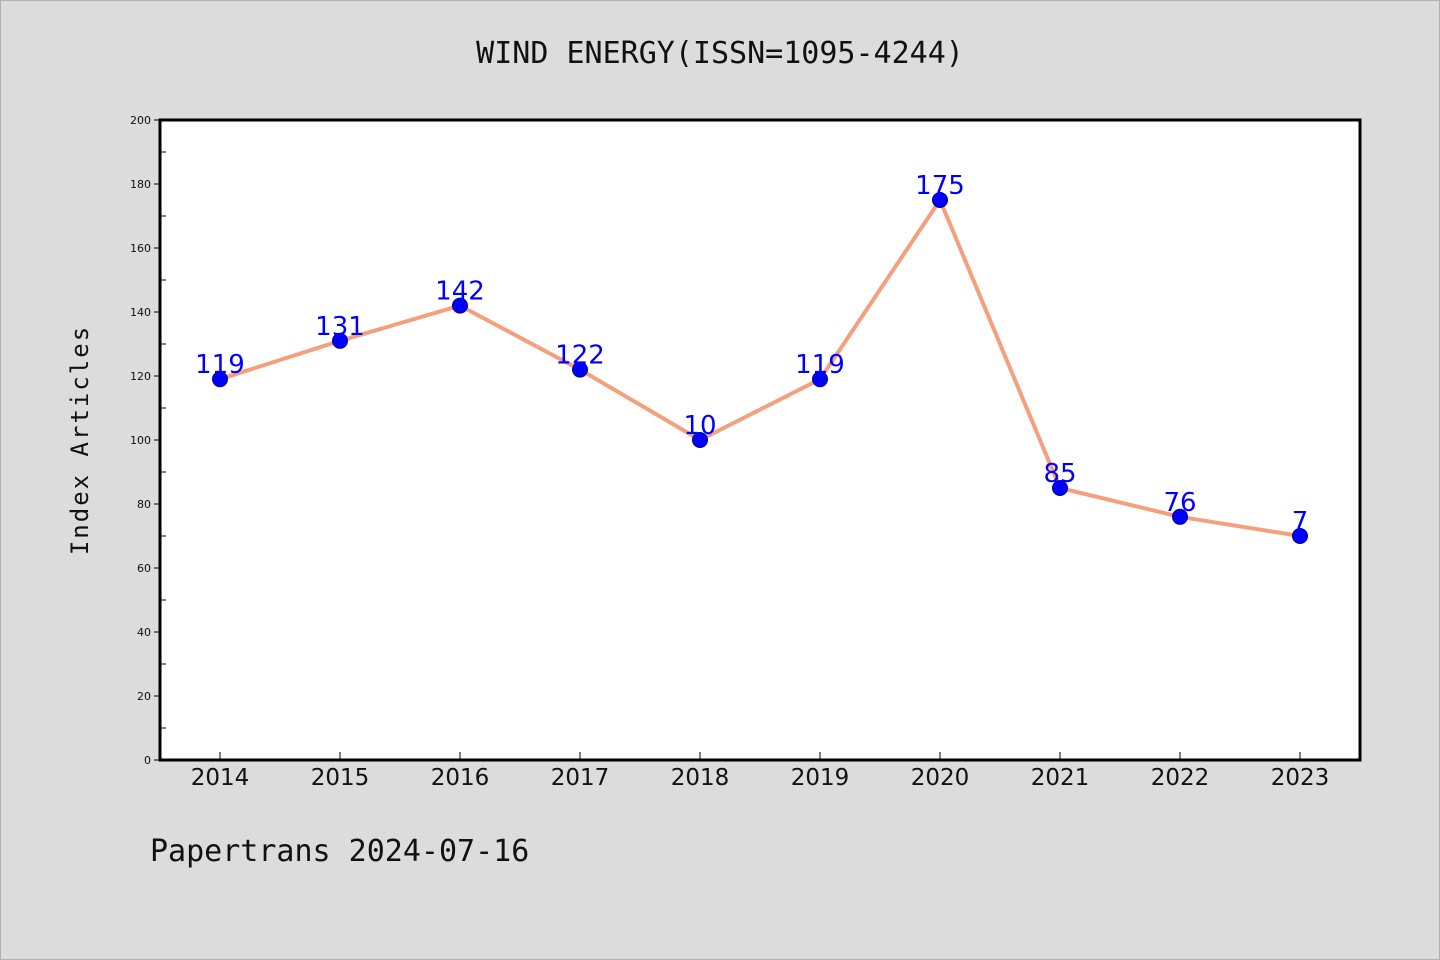 Image resolution: width=1440 pixels, height=960 pixels. Describe the element at coordinates (1180, 778) in the screenshot. I see `x-tick-label: 2022` at that location.